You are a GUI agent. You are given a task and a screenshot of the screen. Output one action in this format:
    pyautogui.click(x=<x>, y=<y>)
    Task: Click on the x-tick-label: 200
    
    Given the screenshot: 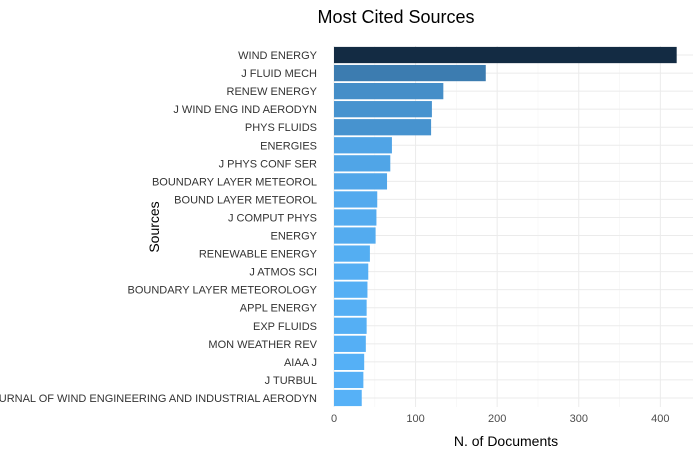 What is the action you would take?
    pyautogui.click(x=497, y=419)
    